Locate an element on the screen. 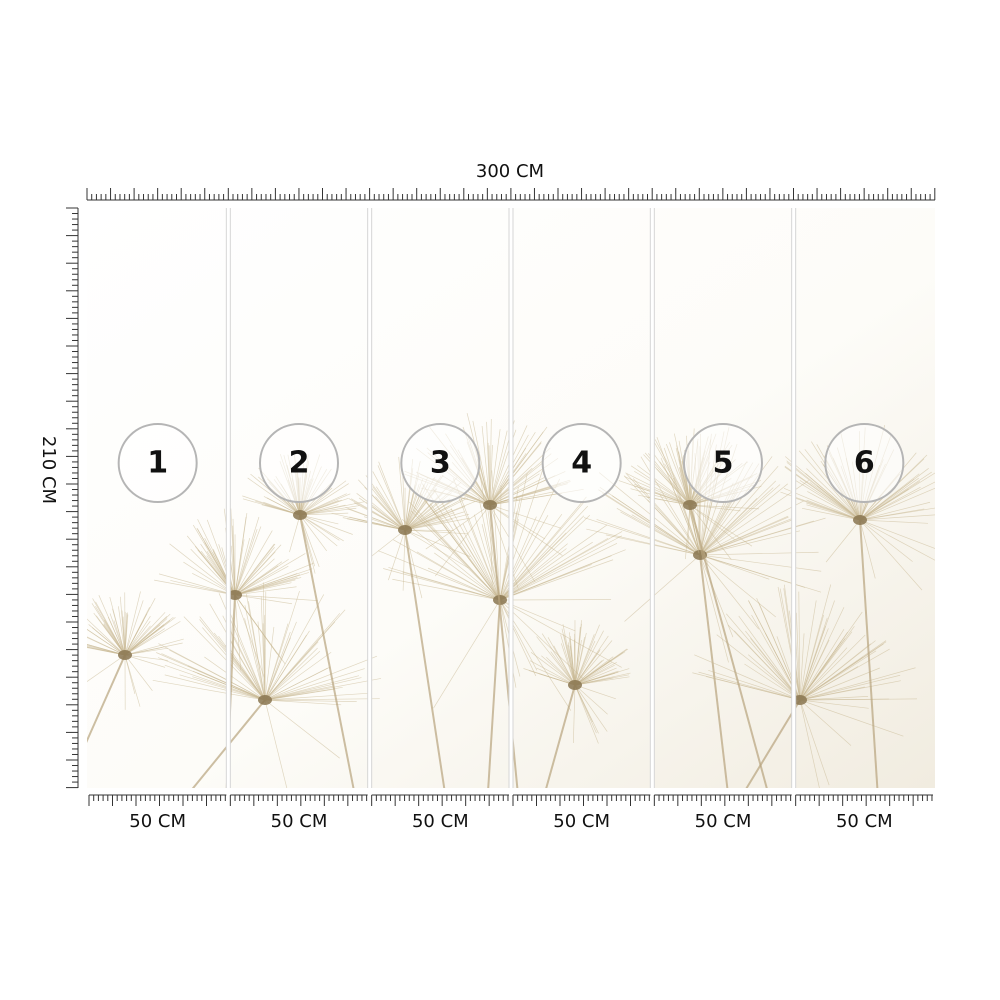  panel-badge is located at coordinates (440, 463).